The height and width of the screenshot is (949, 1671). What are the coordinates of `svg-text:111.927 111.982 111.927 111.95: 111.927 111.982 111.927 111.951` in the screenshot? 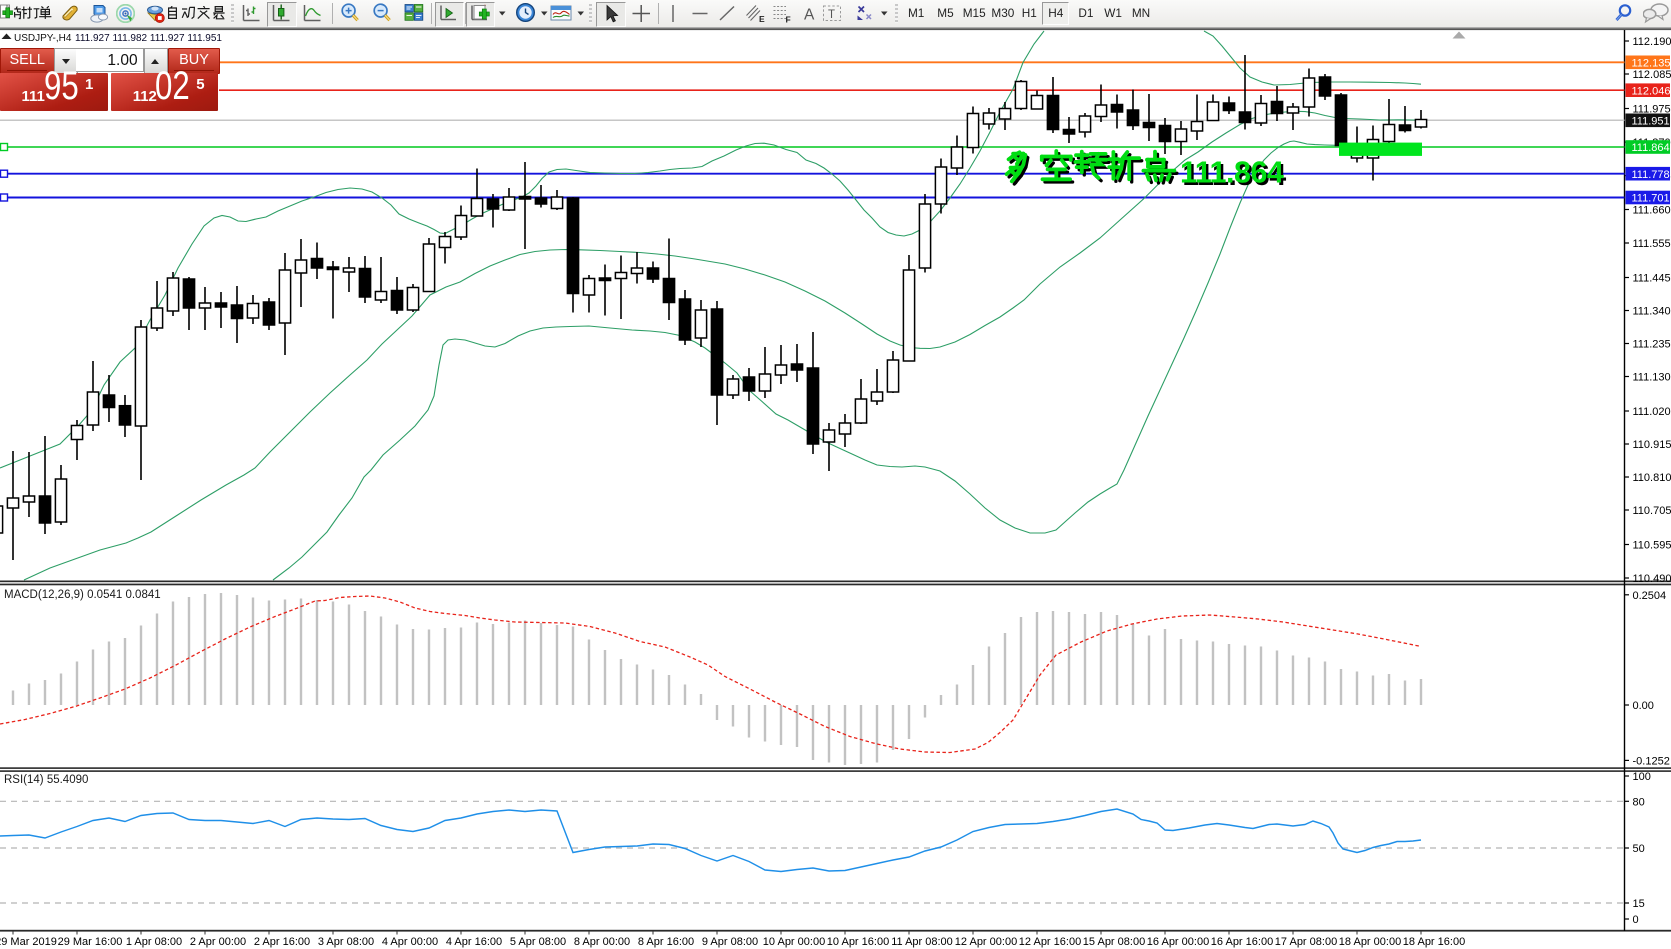 It's located at (148, 38).